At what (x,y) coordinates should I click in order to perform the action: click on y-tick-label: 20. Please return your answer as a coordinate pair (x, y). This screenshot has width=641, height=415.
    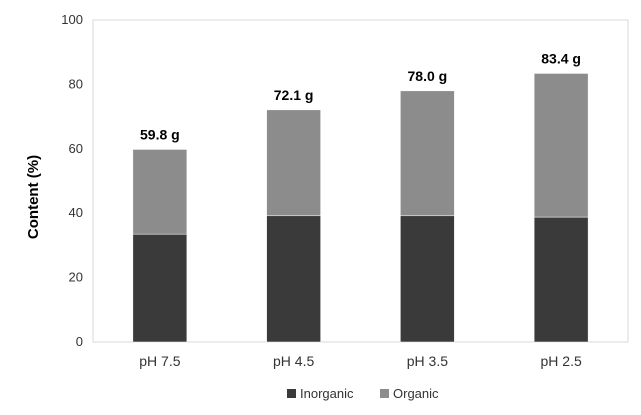
    Looking at the image, I should click on (76, 277).